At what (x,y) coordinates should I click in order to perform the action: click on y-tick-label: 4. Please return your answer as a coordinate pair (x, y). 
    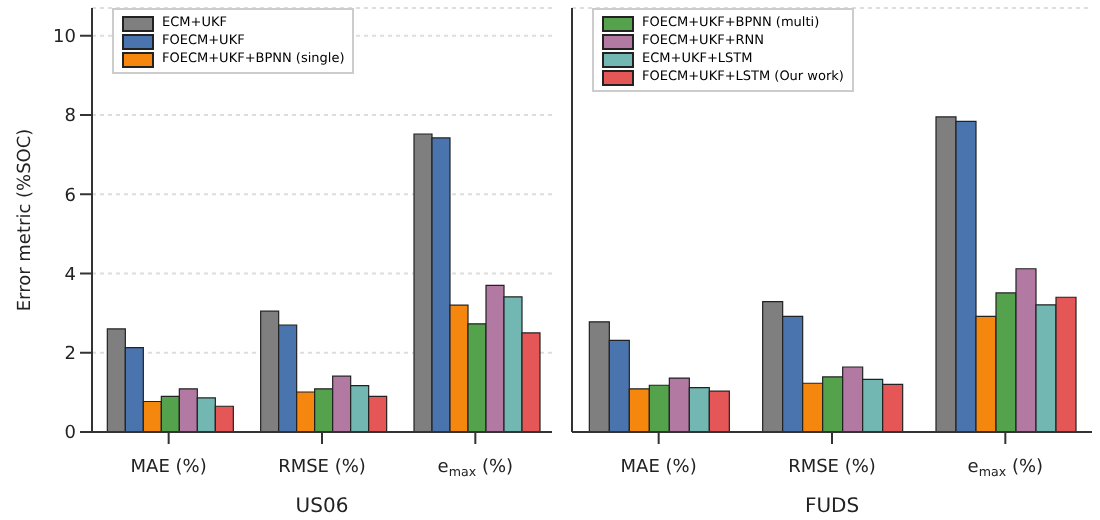
    Looking at the image, I should click on (70, 275).